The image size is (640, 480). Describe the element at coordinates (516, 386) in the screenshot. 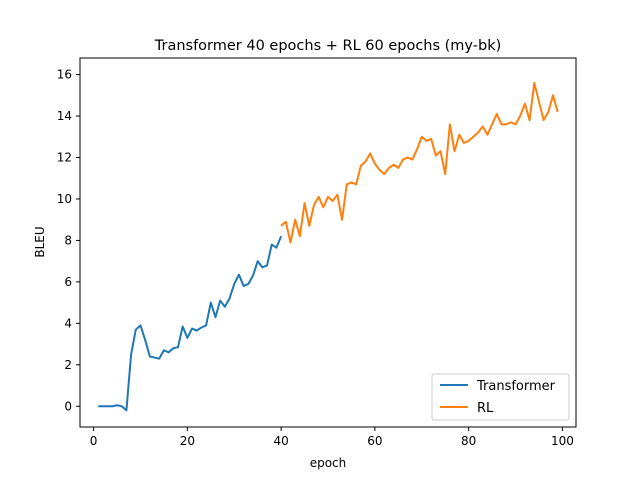

I see `legend-label-transformer: Transformer` at that location.